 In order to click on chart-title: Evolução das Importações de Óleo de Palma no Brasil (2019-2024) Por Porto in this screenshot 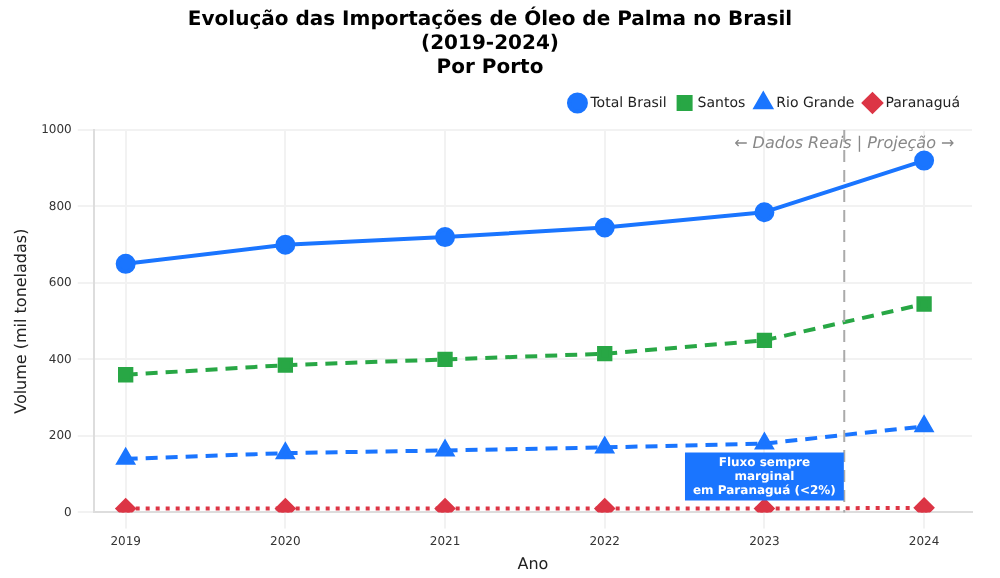, I will do `click(490, 42)`.